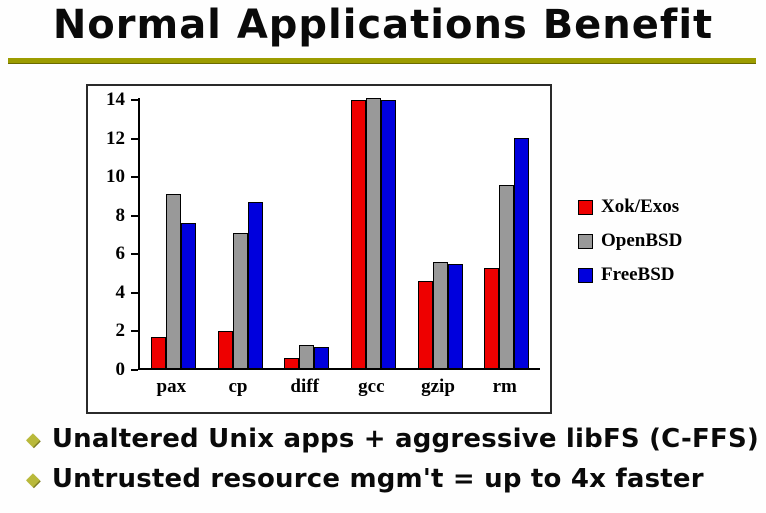  I want to click on y-tick-label-14: 14, so click(115, 99).